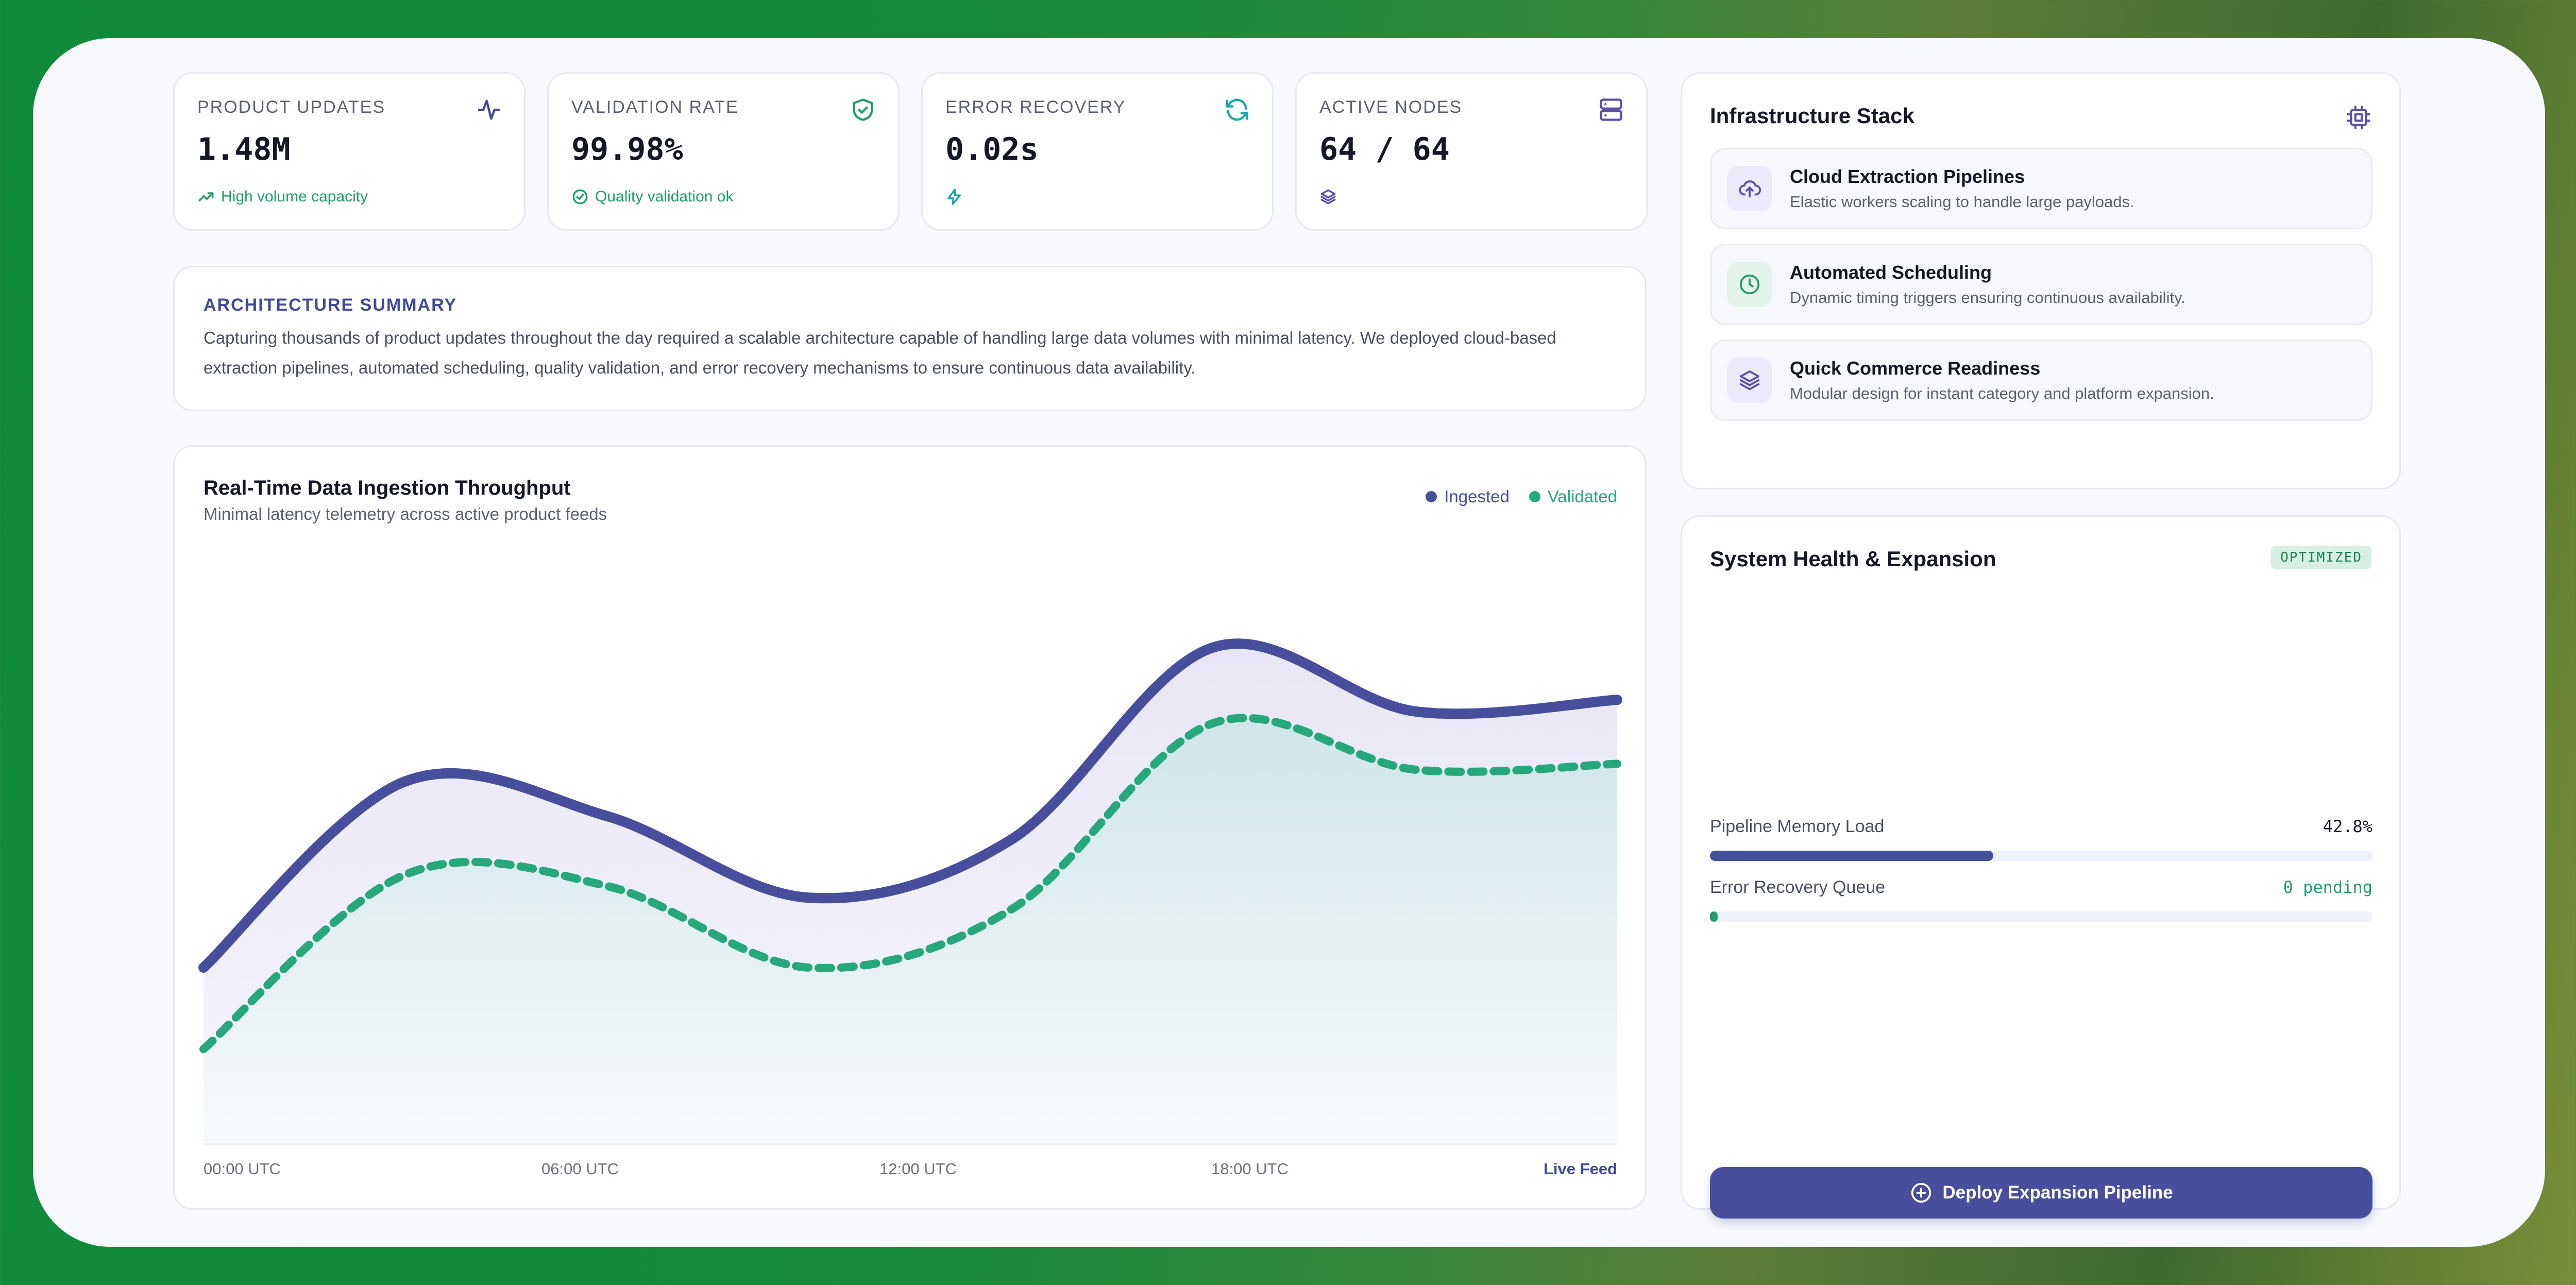  Describe the element at coordinates (1891, 272) in the screenshot. I see `infra-item-title: Automated Scheduling` at that location.